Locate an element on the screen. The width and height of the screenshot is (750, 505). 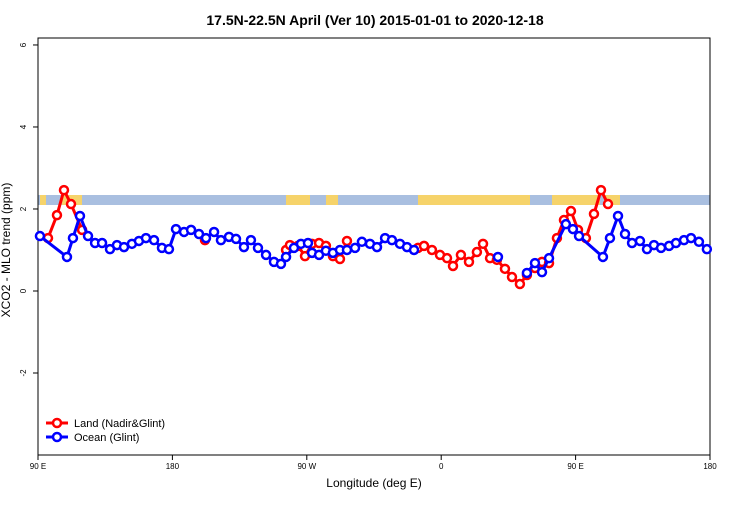
y-tick-label: 0 is located at coordinates (23, 290).